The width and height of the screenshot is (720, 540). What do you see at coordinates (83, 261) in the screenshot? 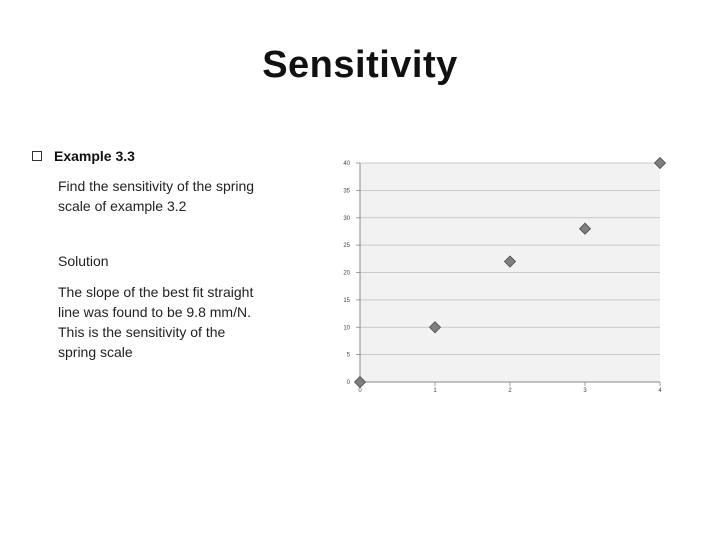
I see `solution-heading: Solution` at bounding box center [83, 261].